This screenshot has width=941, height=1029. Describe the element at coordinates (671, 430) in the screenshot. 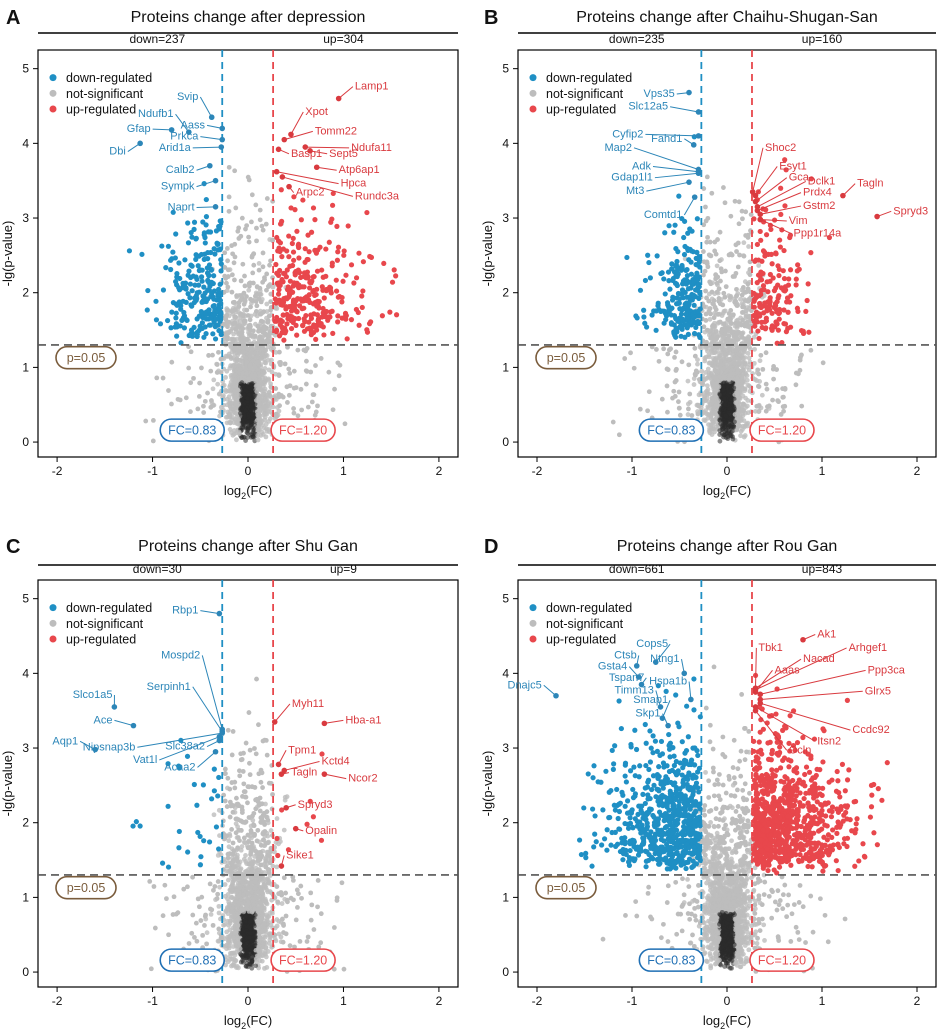

I see `fc-low-box` at that location.